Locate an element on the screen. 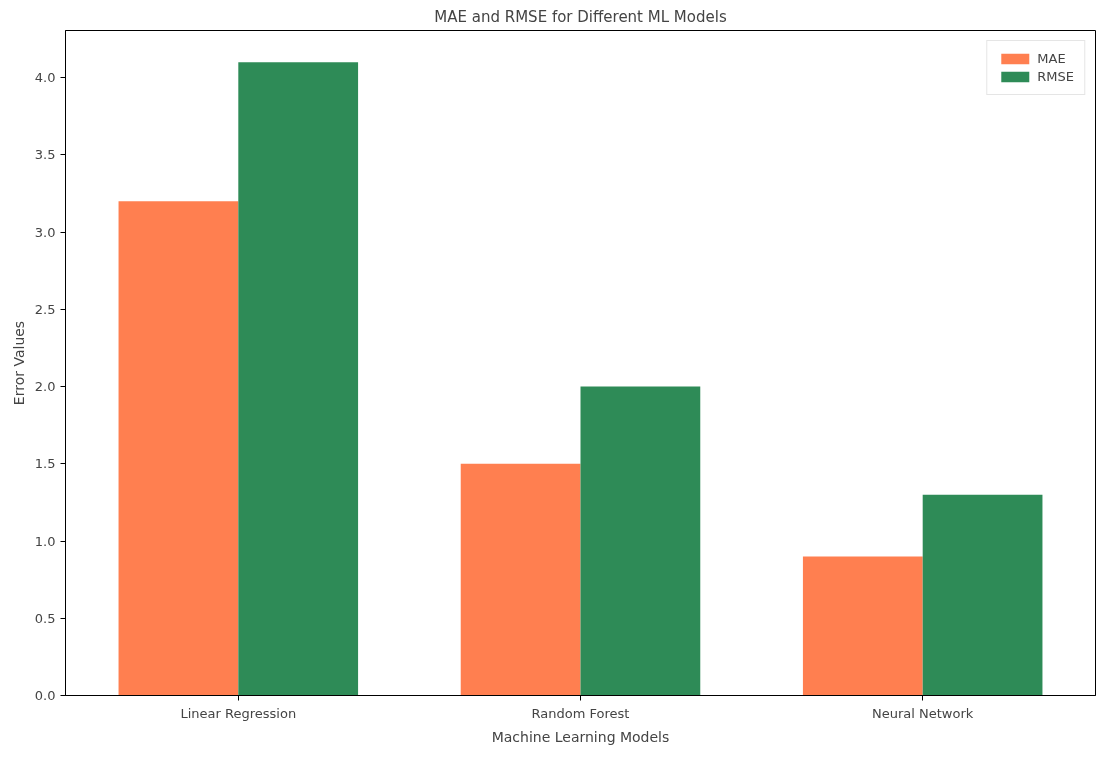  x-tick-label: Linear Regression is located at coordinates (238, 713).